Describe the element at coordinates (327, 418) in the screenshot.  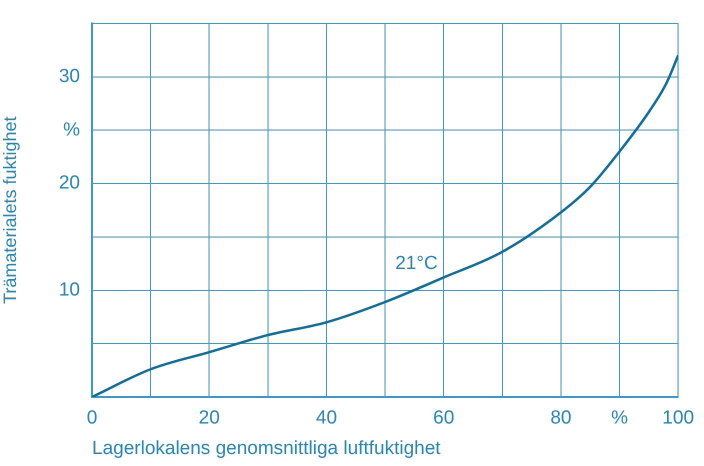
I see `x-tick-label: 40` at that location.